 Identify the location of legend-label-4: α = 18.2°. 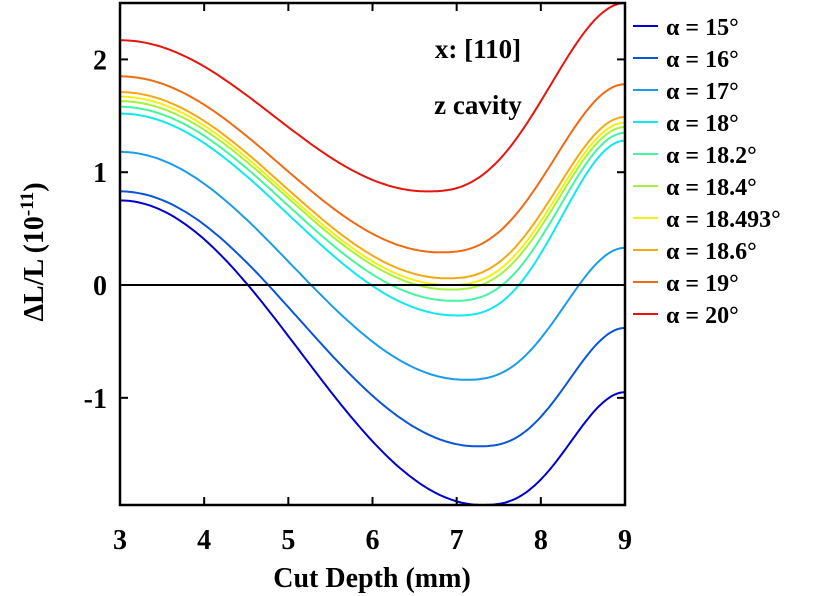
(711, 156).